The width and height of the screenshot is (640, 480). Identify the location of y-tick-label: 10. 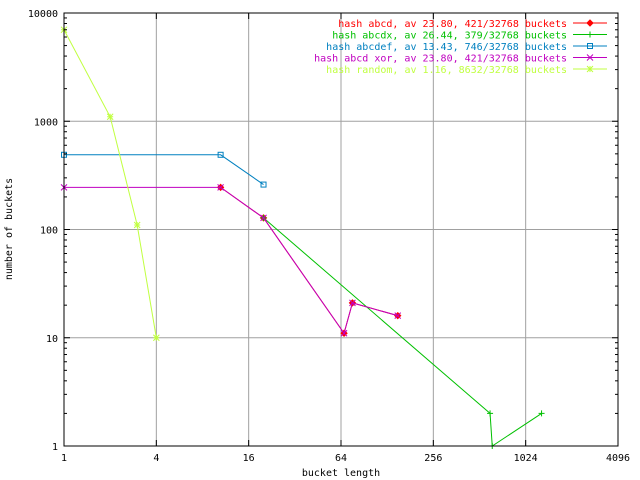
(52, 339).